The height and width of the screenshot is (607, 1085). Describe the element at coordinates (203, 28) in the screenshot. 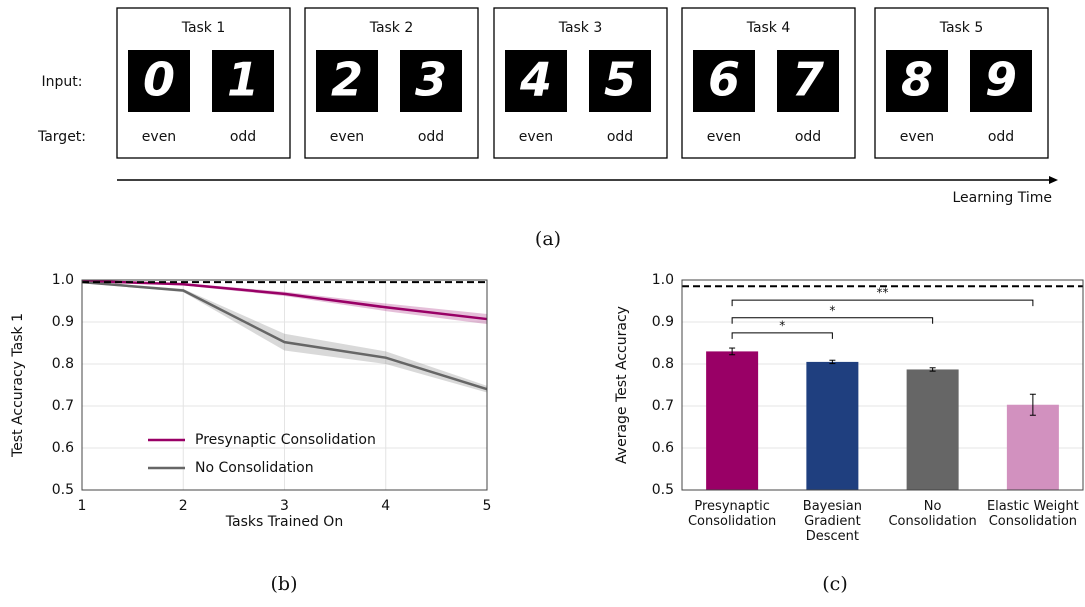

I see `task-title: Task 1` at that location.